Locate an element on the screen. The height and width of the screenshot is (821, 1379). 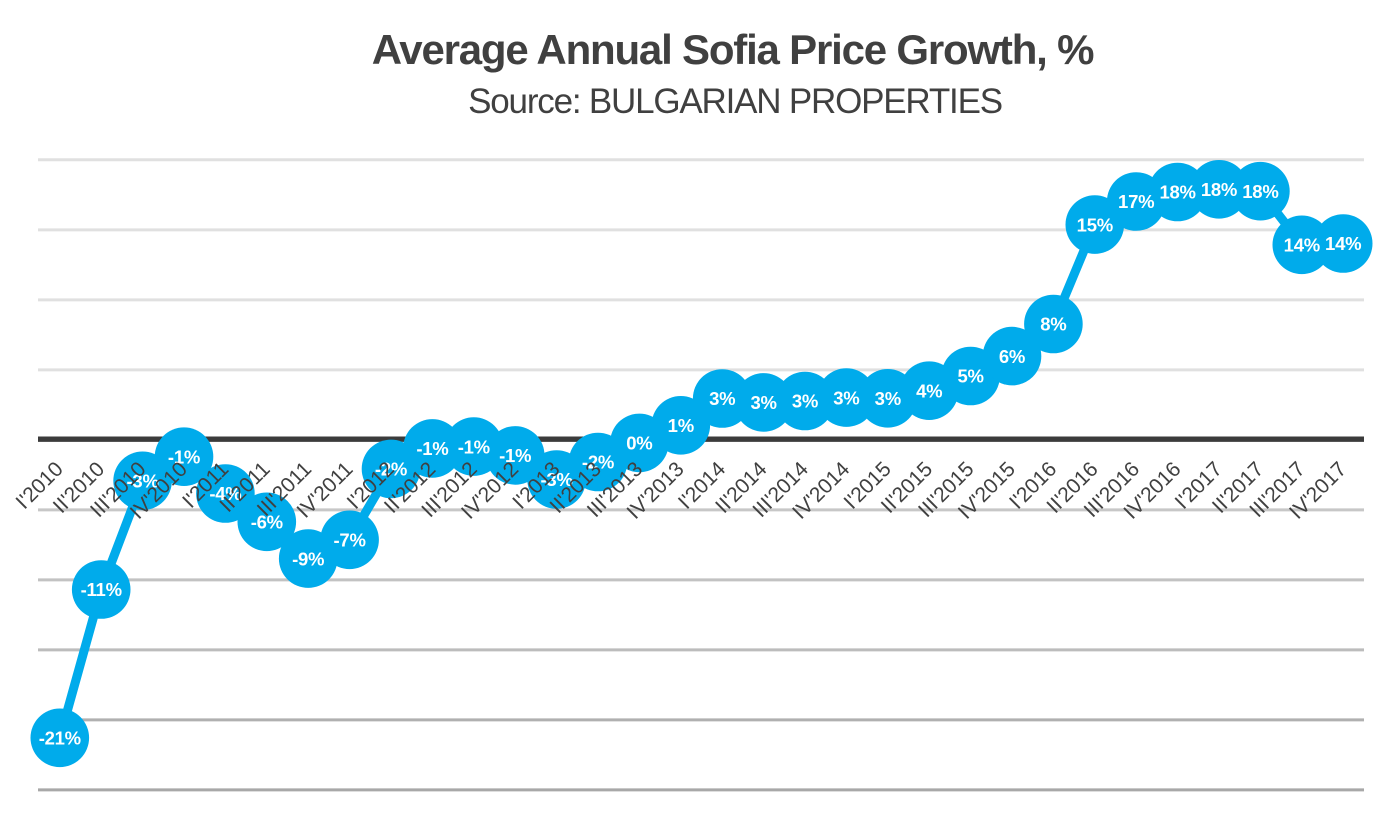
svg-text: -7% is located at coordinates (350, 540).